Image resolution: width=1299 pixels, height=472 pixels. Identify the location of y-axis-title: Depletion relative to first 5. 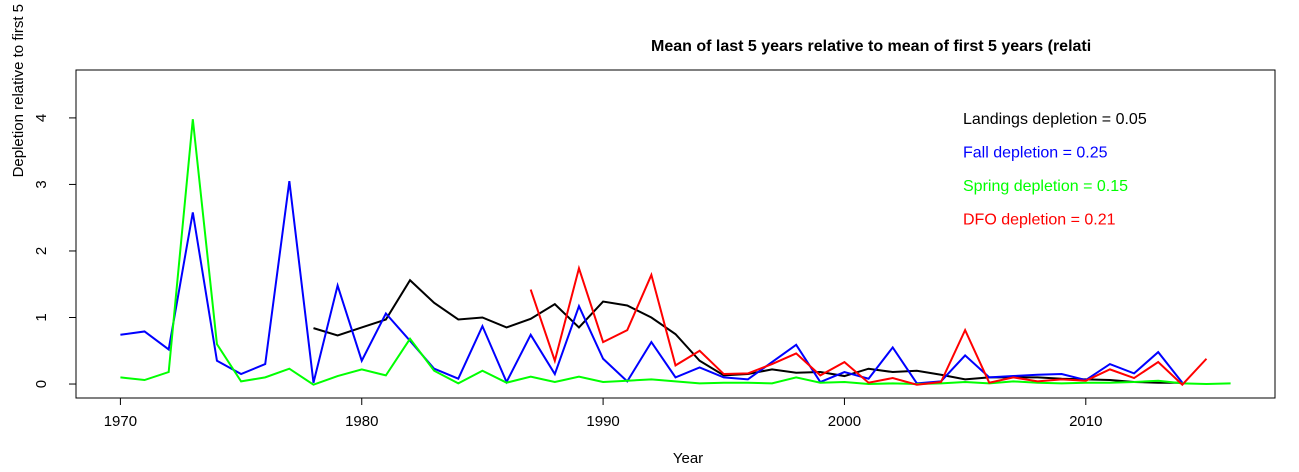
(18, 90).